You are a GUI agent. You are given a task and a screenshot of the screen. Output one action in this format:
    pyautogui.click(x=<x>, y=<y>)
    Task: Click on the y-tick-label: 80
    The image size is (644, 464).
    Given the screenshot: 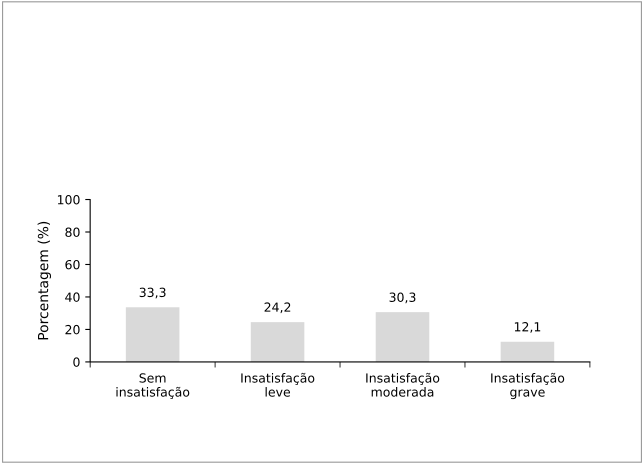 What is the action you would take?
    pyautogui.click(x=72, y=232)
    